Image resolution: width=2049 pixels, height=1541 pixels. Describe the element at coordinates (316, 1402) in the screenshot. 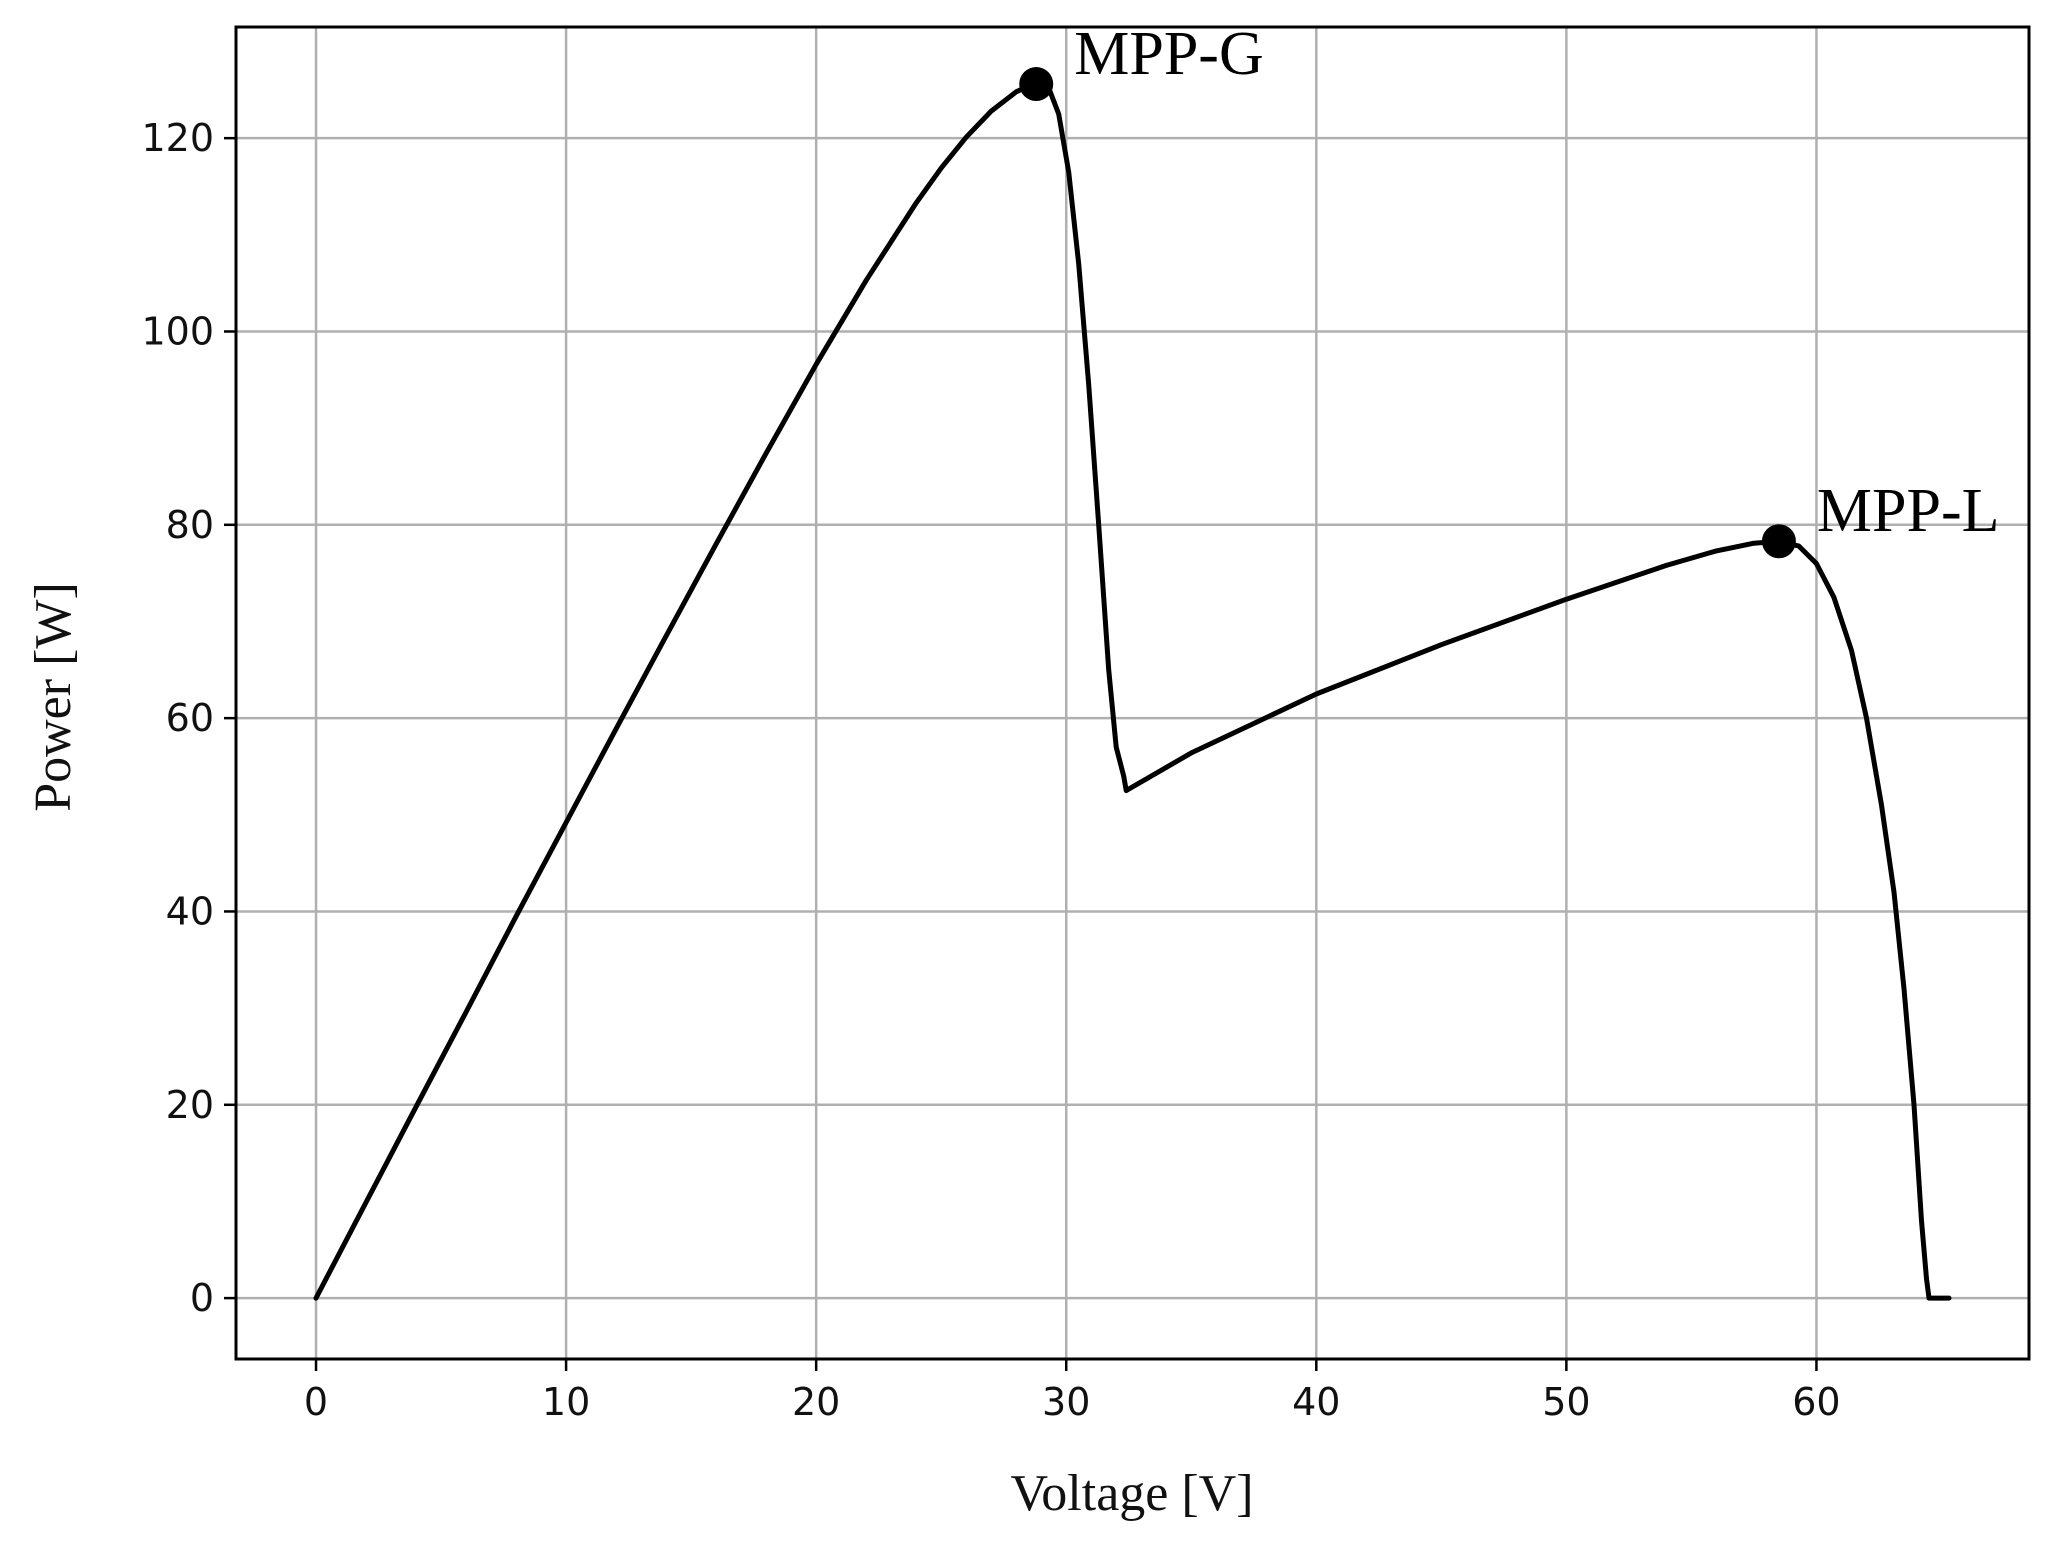

I see `x-tick-label: 0` at that location.